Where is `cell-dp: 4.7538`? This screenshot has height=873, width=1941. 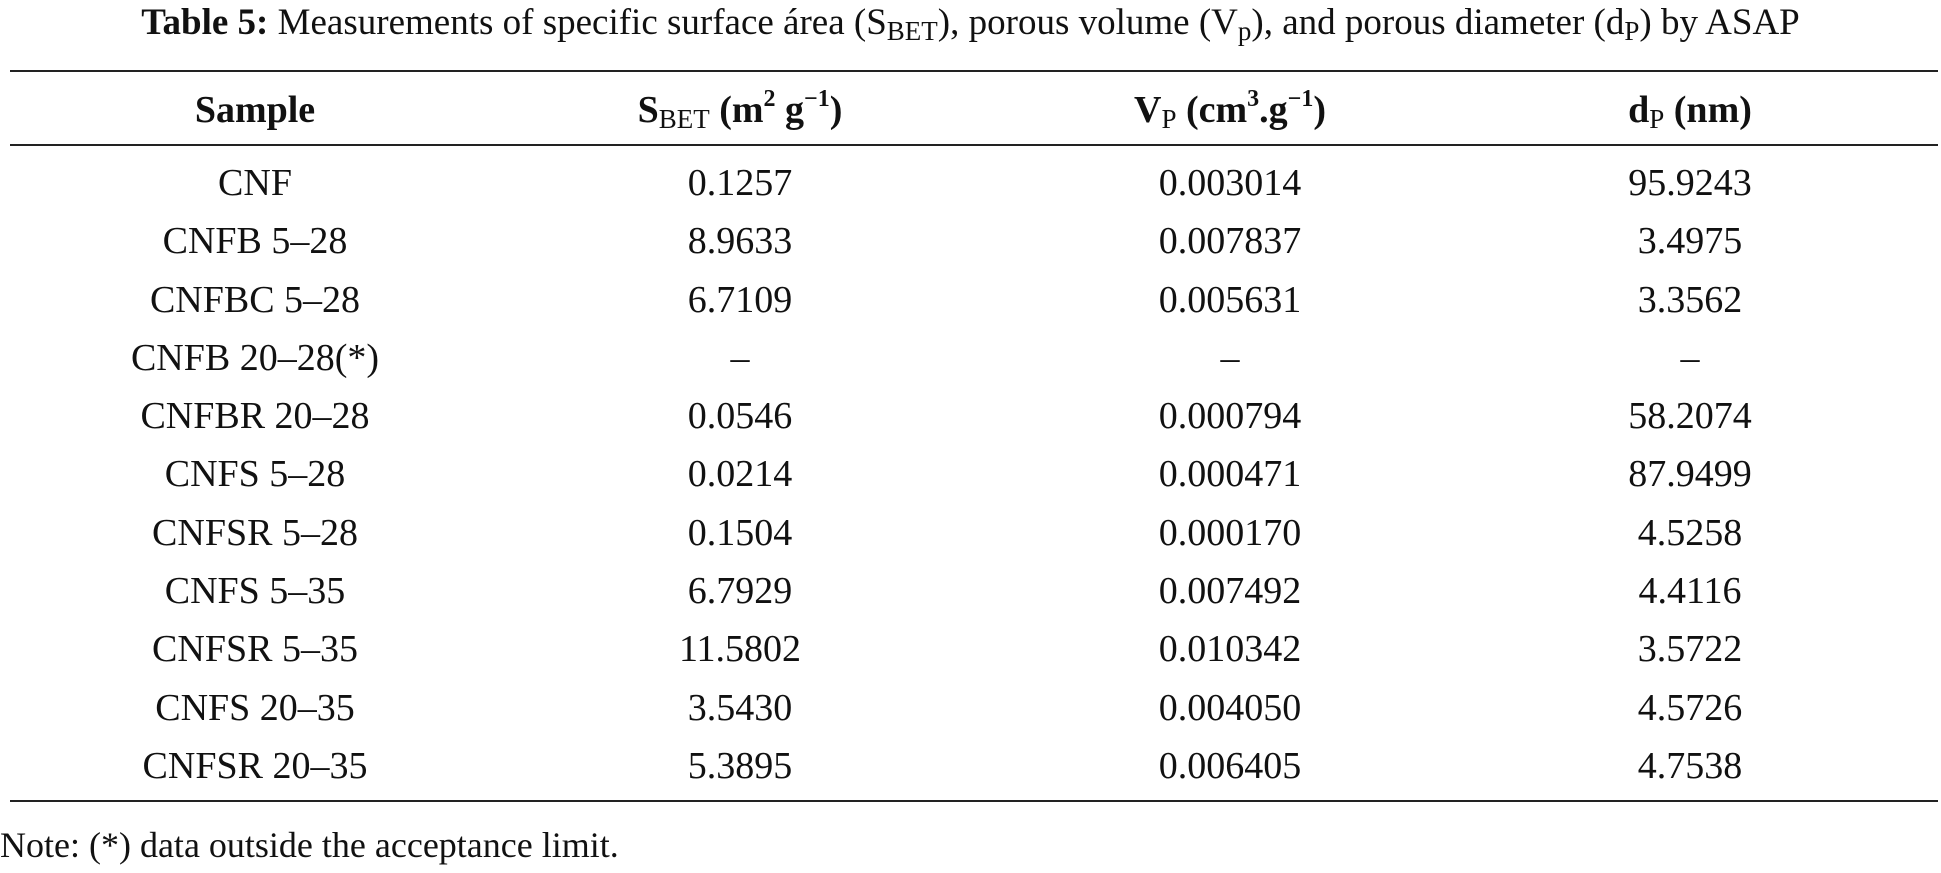 cell-dp: 4.7538 is located at coordinates (1690, 765).